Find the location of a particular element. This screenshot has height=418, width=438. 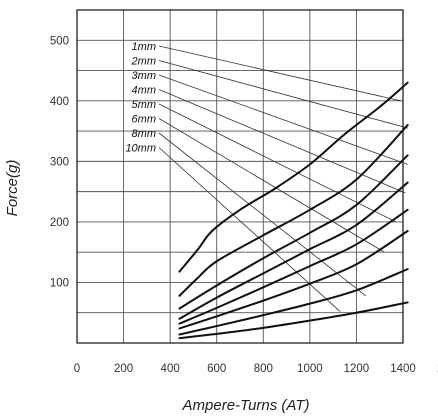

curve-label-2mm: 2mm is located at coordinates (143, 62).